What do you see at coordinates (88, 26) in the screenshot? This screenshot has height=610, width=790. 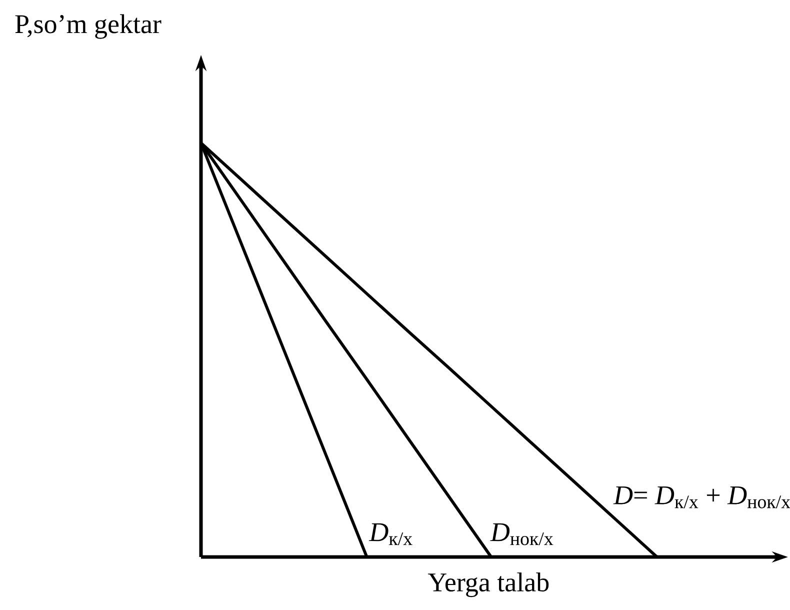 I see `y-axis-title: P,so’m gektar` at bounding box center [88, 26].